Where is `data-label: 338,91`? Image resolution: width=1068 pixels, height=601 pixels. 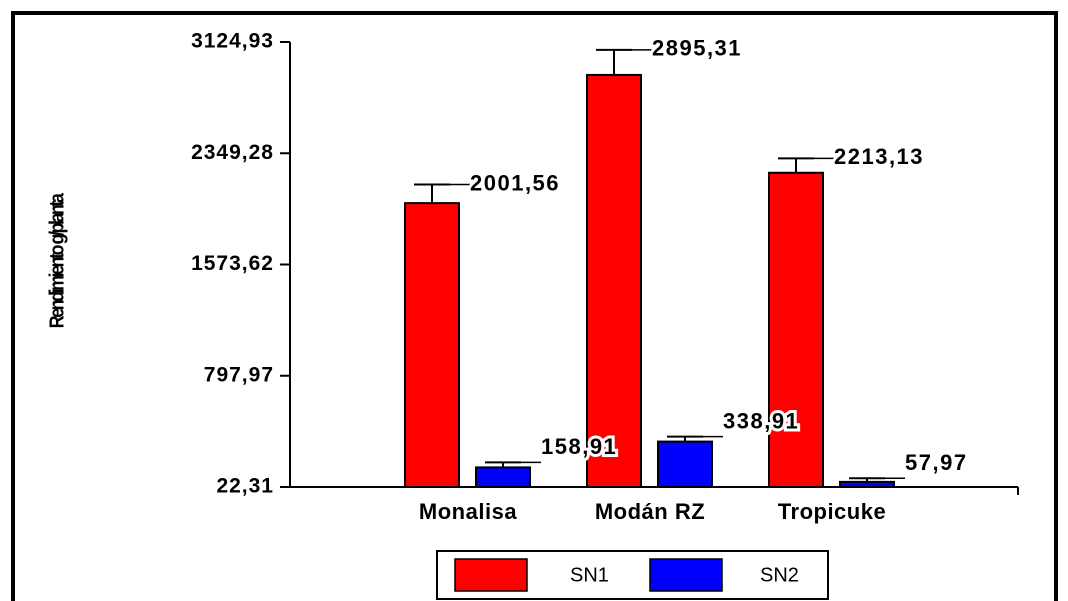 data-label: 338,91 is located at coordinates (761, 420).